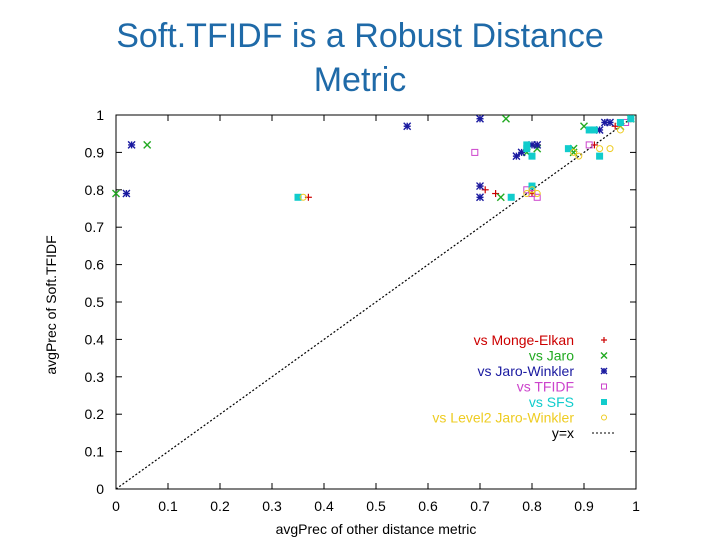  I want to click on x-tick-label: 0.9, so click(584, 506).